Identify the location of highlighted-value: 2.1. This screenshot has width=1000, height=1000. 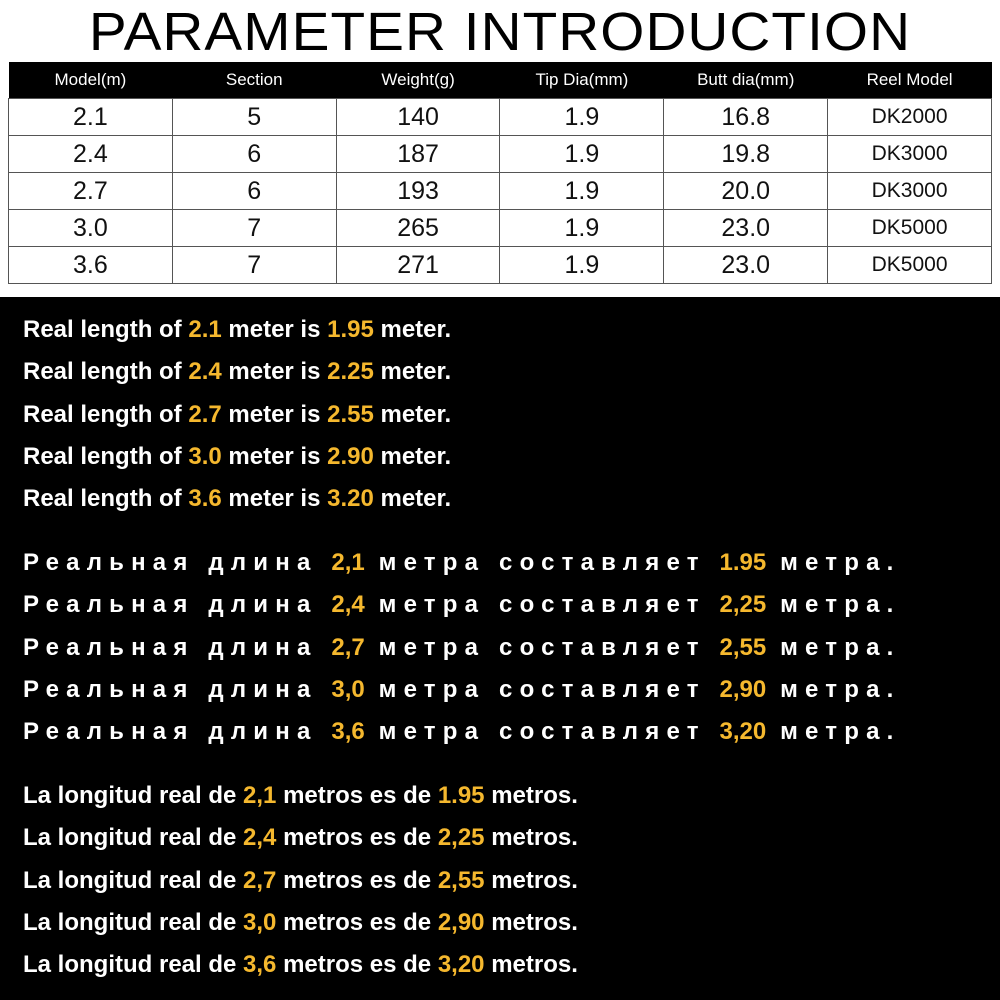
(205, 329).